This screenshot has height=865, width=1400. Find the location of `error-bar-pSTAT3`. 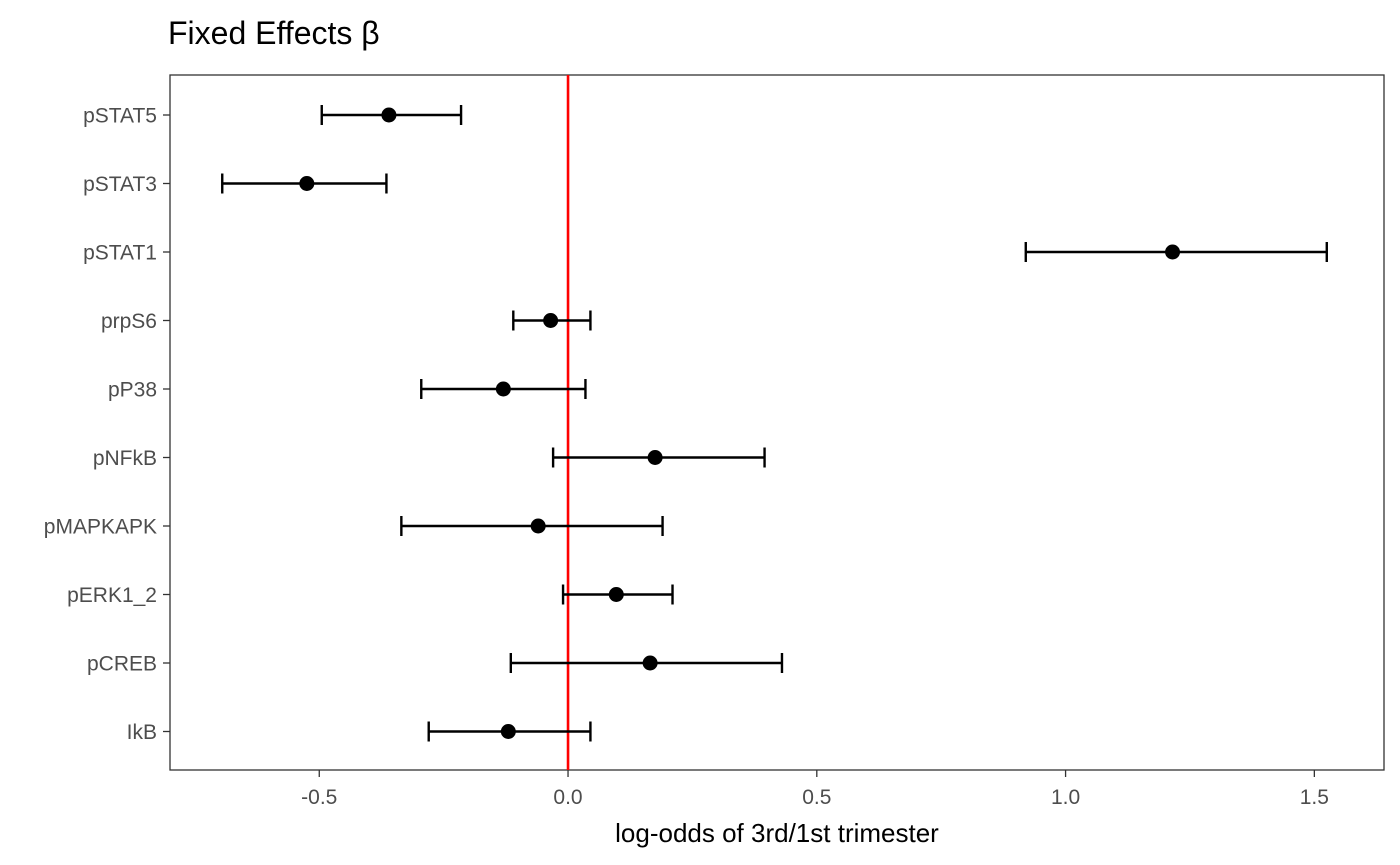

error-bar-pSTAT3 is located at coordinates (304, 183).